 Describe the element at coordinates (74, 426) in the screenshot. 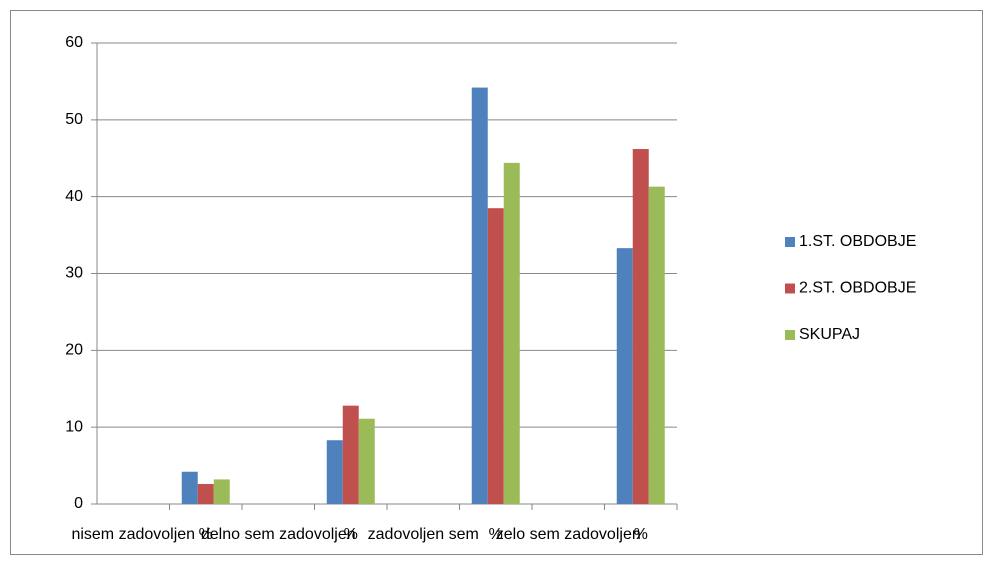

I see `y-tick-label: 10` at that location.